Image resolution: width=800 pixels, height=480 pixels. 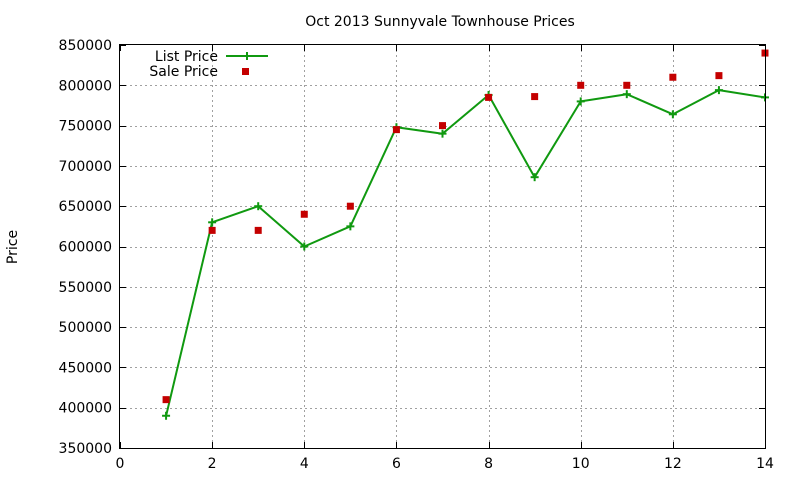 I want to click on legend: List Price Sale Price, so click(x=208, y=64).